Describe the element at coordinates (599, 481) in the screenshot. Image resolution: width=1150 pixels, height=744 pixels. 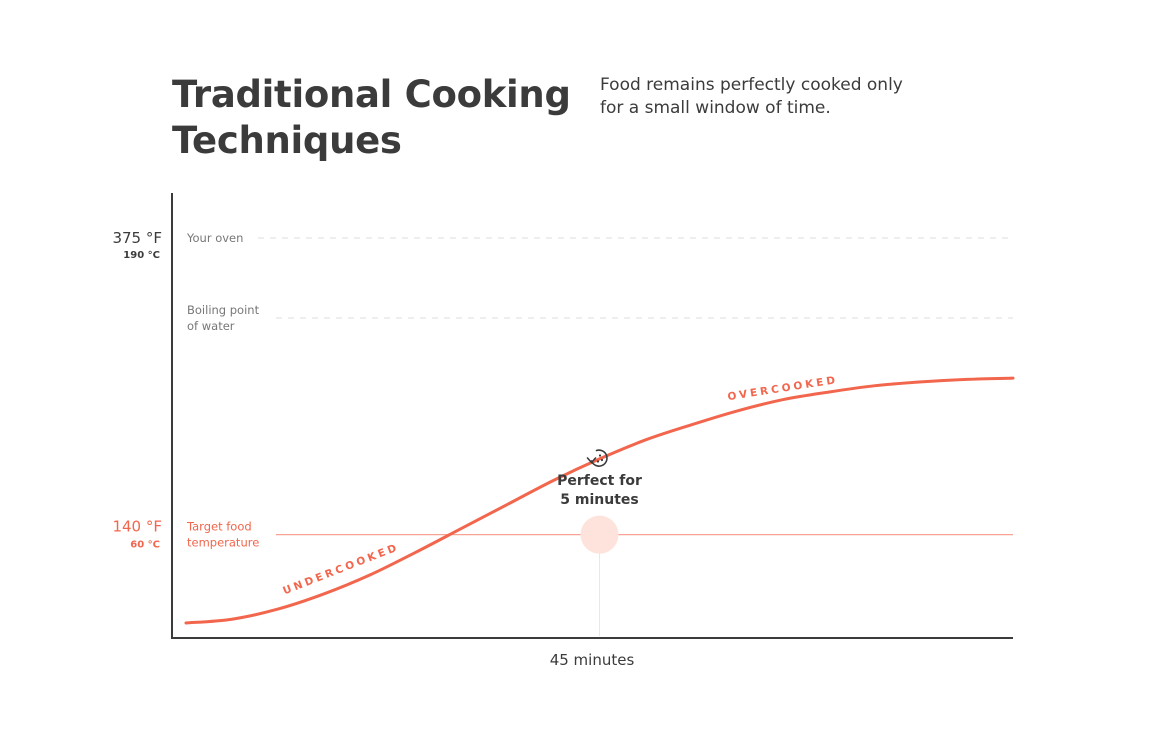
I see `perfect-label-line1: Perfect for` at that location.